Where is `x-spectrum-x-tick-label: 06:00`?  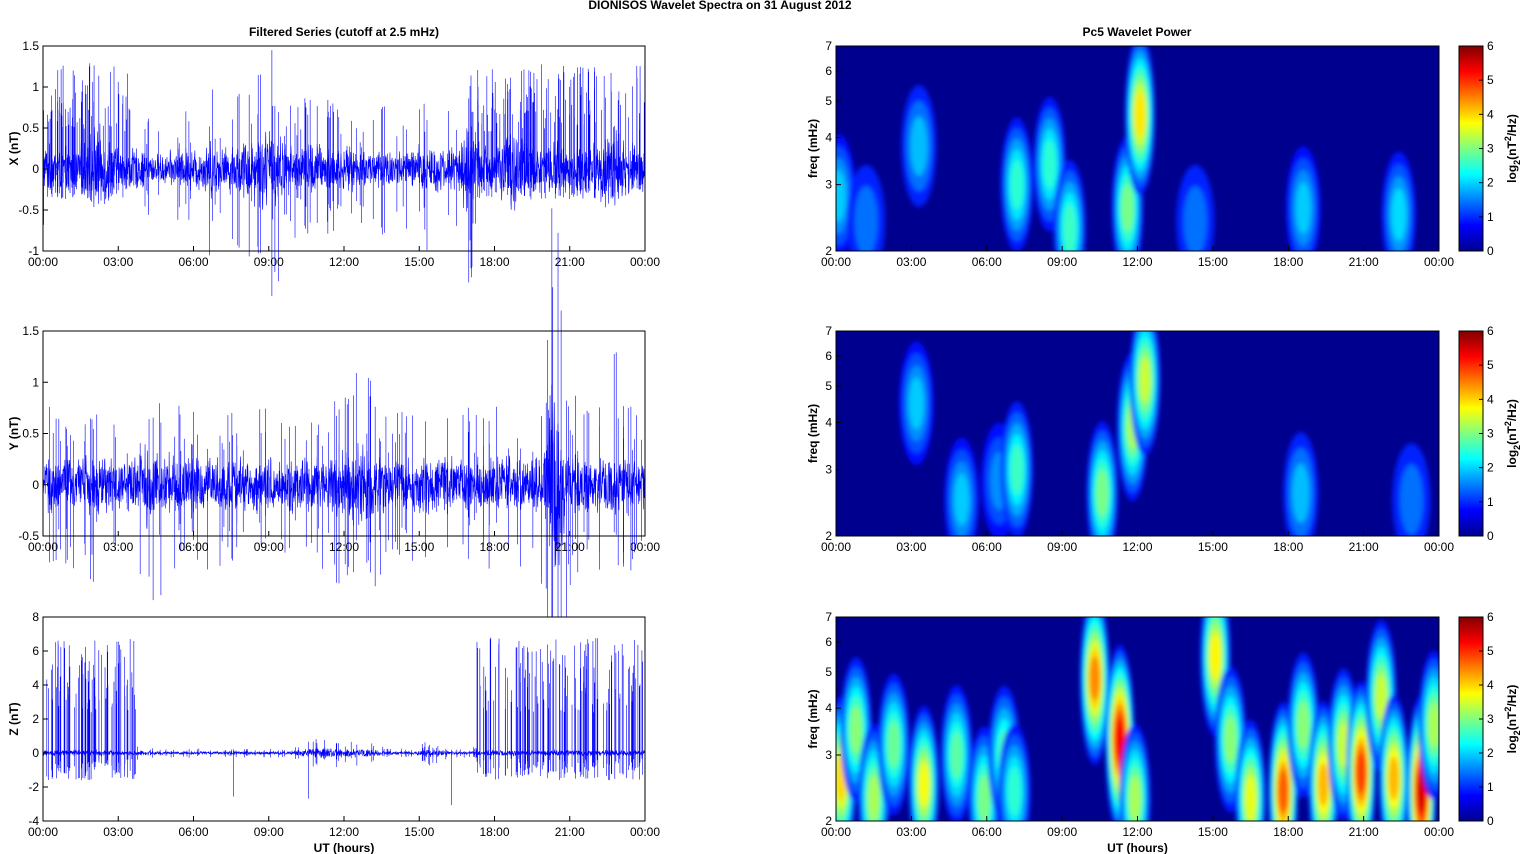 x-spectrum-x-tick-label: 06:00 is located at coordinates (987, 262).